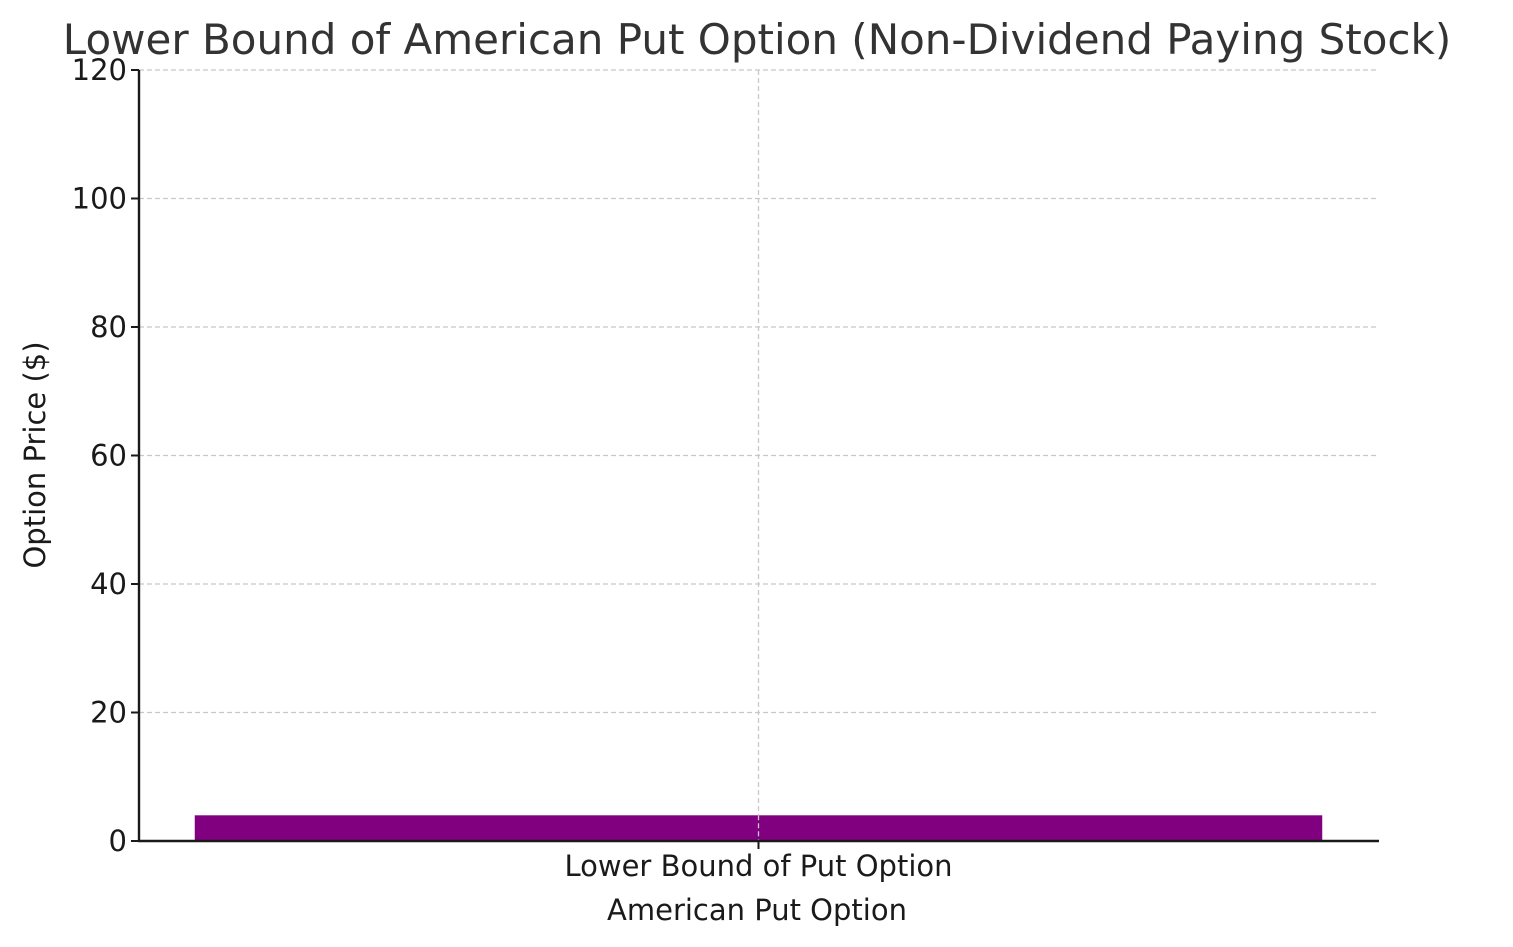  I want to click on y-ticks: 0 20 40 60 80 100 120, so click(105, 455).